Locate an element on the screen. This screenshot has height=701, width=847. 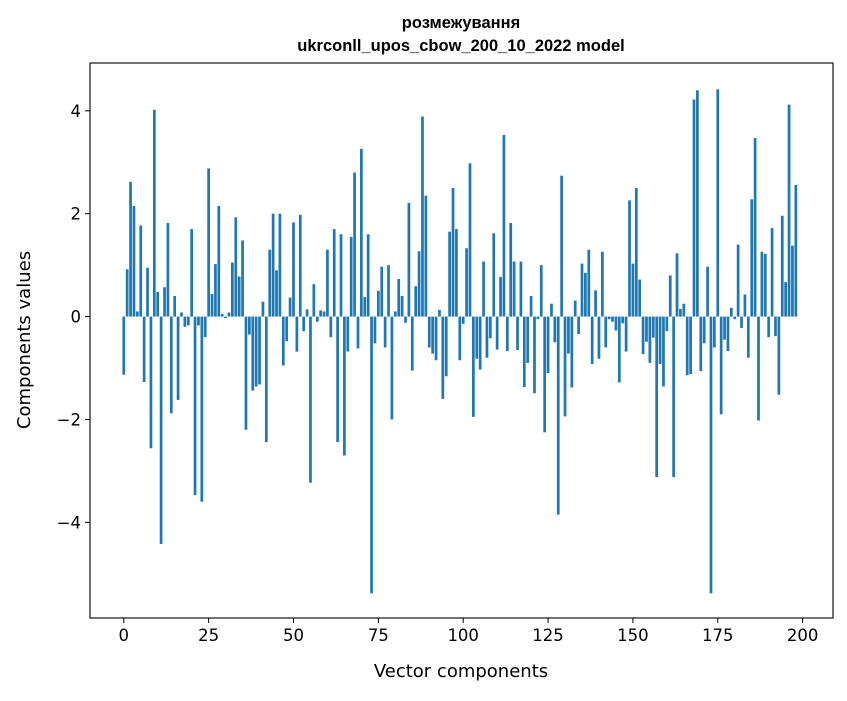
x-tick-label: 125 is located at coordinates (548, 635).